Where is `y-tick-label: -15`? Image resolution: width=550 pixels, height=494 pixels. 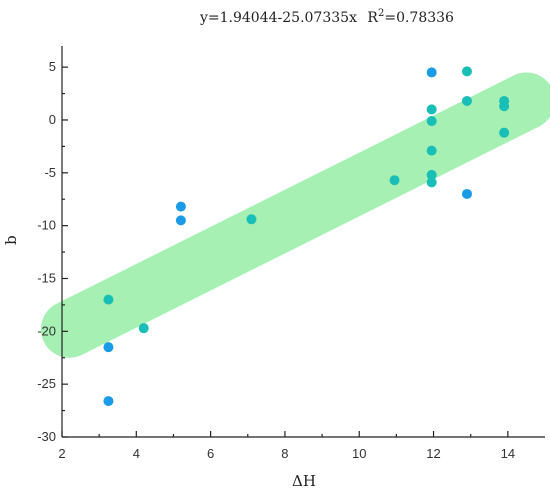
y-tick-label: -15 is located at coordinates (46, 277).